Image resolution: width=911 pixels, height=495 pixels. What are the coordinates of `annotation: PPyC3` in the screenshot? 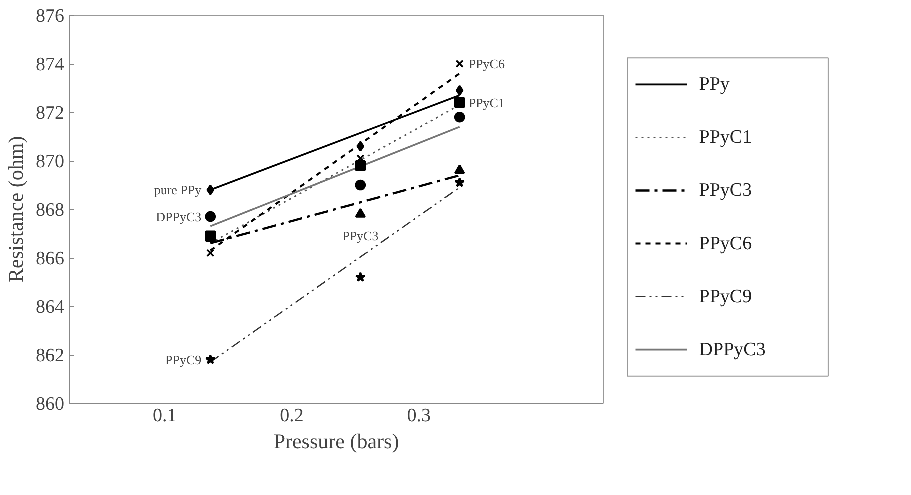 It's located at (360, 236).